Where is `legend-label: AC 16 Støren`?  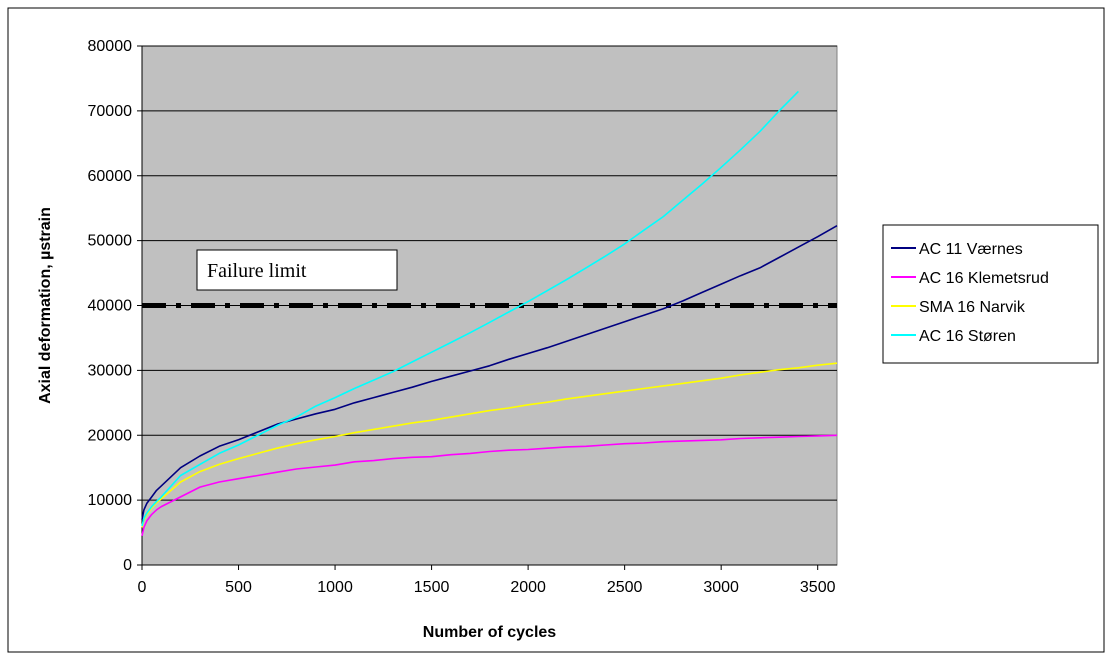
legend-label: AC 16 Støren is located at coordinates (967, 336).